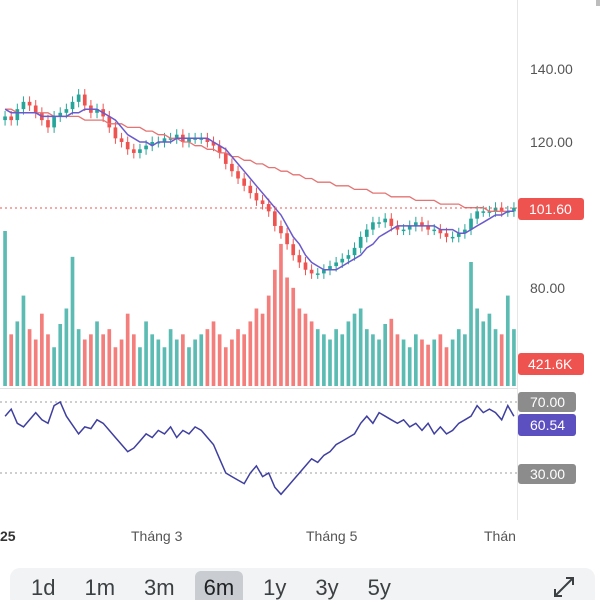  Describe the element at coordinates (564, 587) in the screenshot. I see `expand-diagonal-icon` at that location.